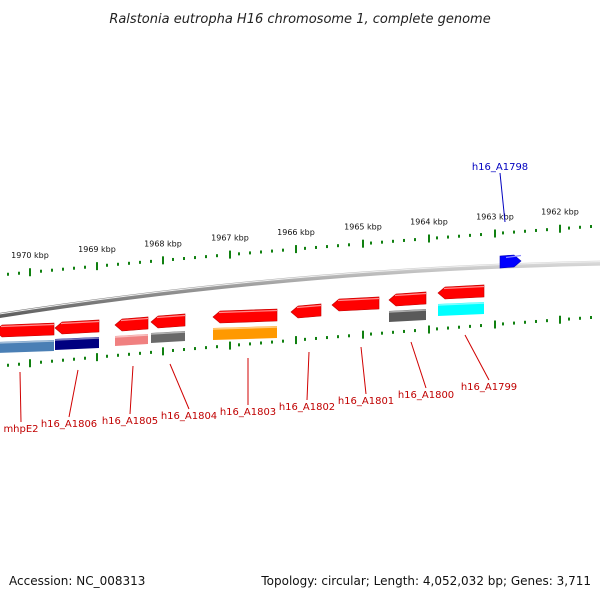 This screenshot has width=600, height=600. What do you see at coordinates (355, 304) in the screenshot?
I see `gene-h16_A1801` at bounding box center [355, 304].